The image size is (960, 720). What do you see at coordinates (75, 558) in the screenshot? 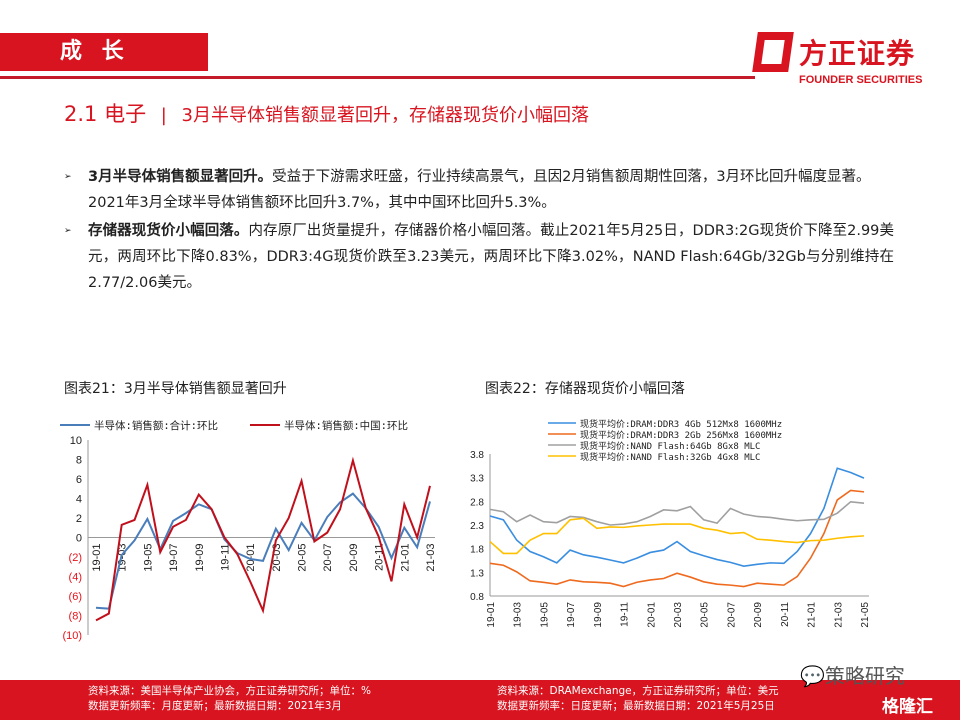
I see `y-tick-label: (2)` at bounding box center [75, 558].